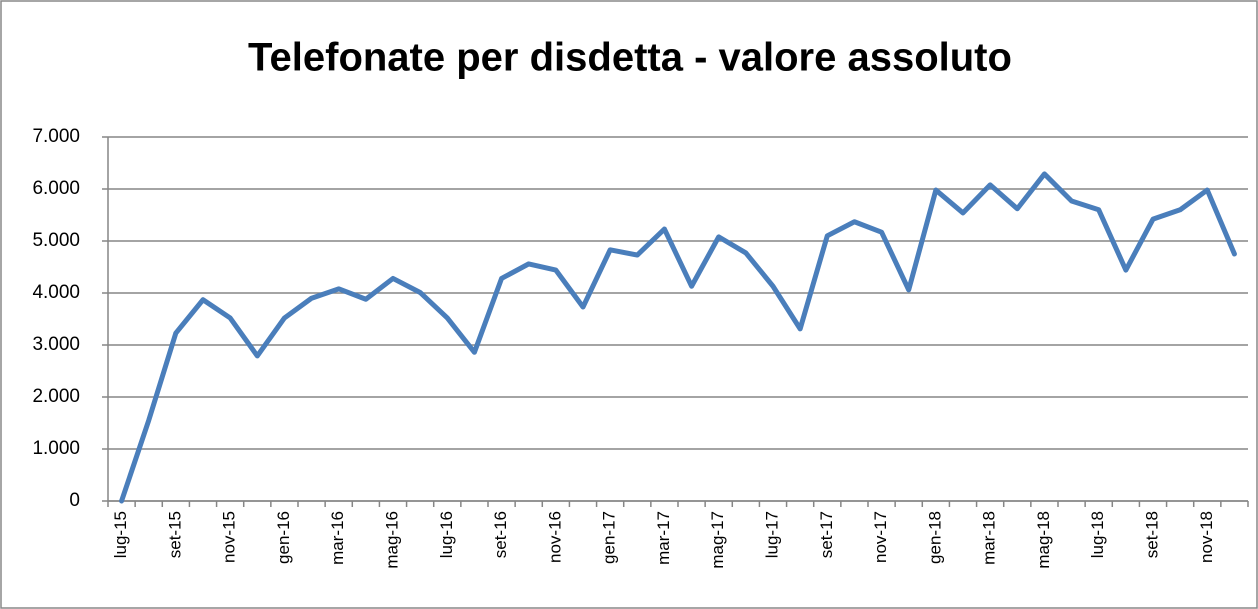 This screenshot has width=1258, height=609. I want to click on x-tick-label: lug-16, so click(446, 534).